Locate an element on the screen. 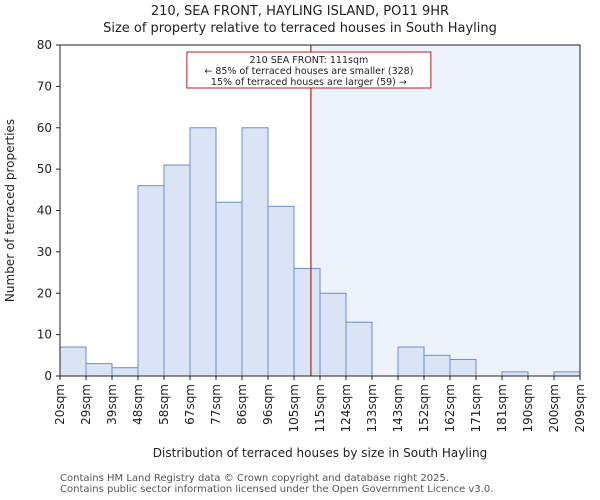 The height and width of the screenshot is (500, 600). x-tick-label: 162sqm is located at coordinates (450, 408).